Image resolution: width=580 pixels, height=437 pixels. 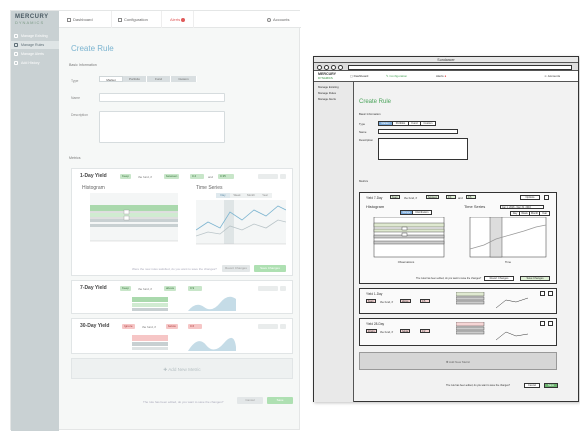 What do you see at coordinates (405, 331) in the screenshot?
I see `wf-condition-select: below` at bounding box center [405, 331].